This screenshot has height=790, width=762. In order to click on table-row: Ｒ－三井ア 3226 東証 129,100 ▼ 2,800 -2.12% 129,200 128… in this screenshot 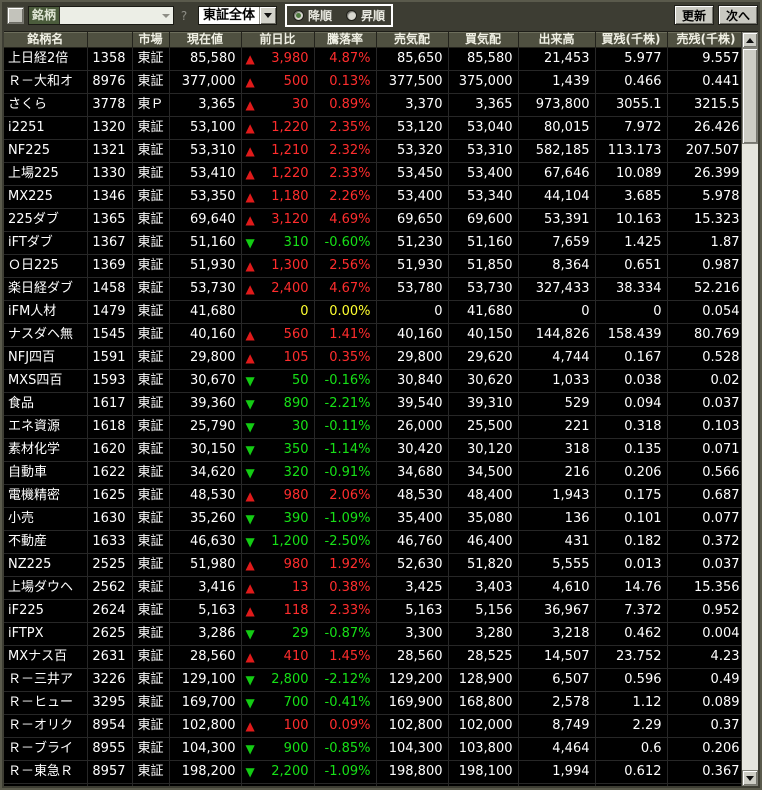, I will do `click(372, 680)`.